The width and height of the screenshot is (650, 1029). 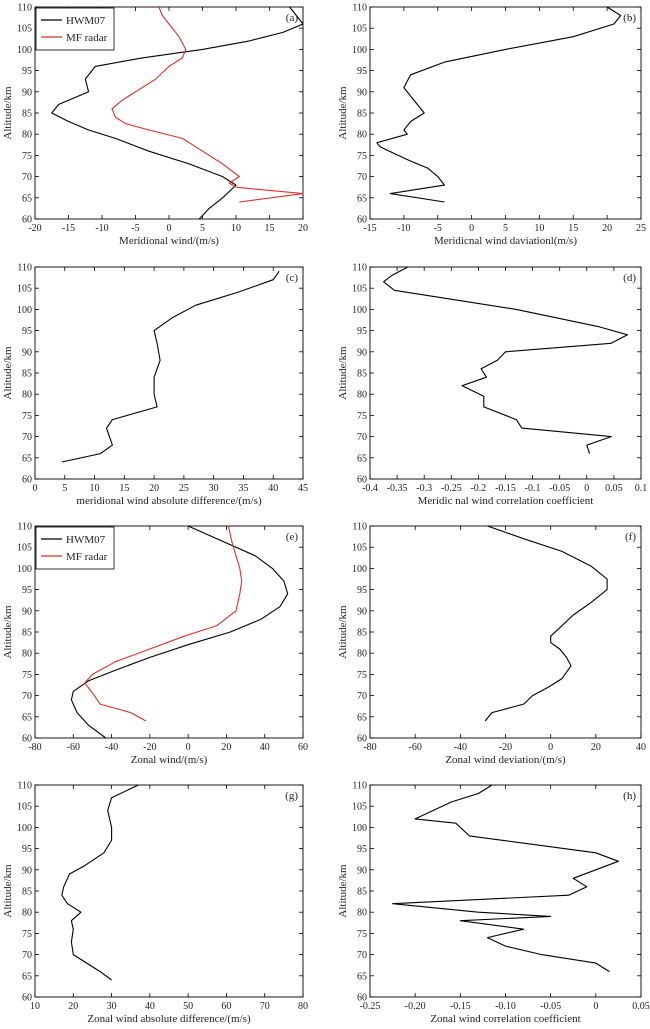 I want to click on x-tick-label: -0.3, so click(x=424, y=488).